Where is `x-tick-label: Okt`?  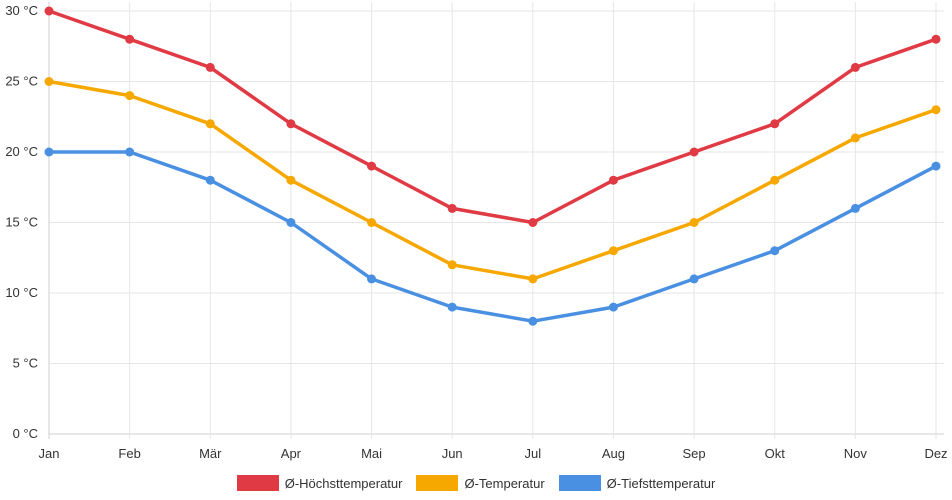 x-tick-label: Okt is located at coordinates (775, 453).